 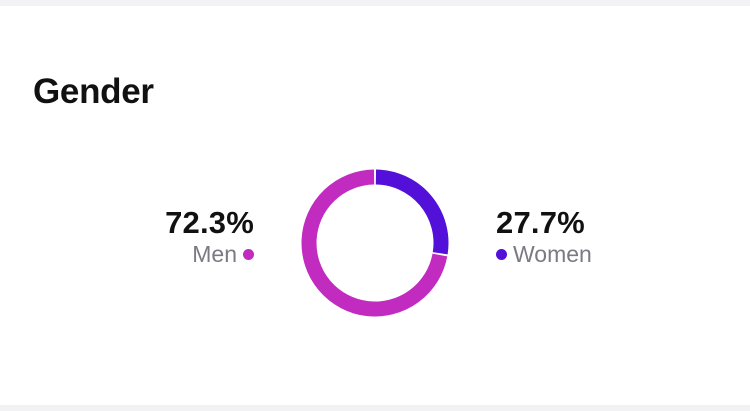 What do you see at coordinates (552, 254) in the screenshot?
I see `women-label: Women` at bounding box center [552, 254].